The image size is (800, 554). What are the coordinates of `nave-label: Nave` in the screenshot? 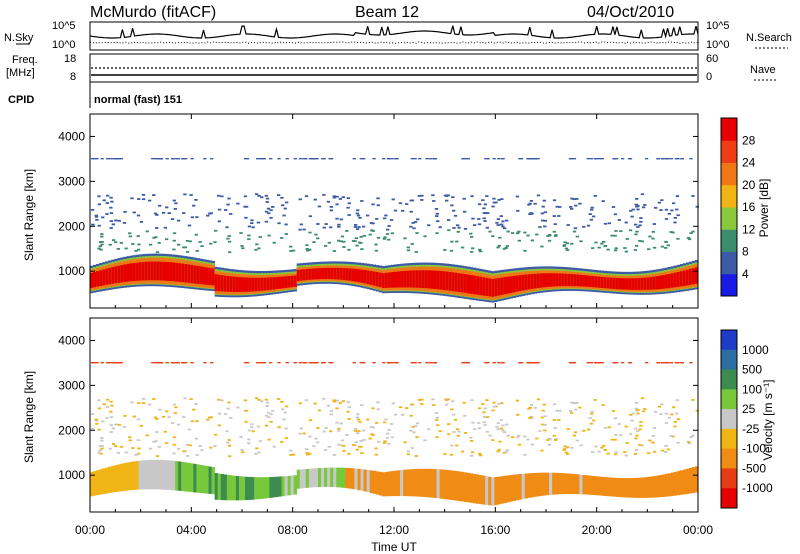 It's located at (763, 70).